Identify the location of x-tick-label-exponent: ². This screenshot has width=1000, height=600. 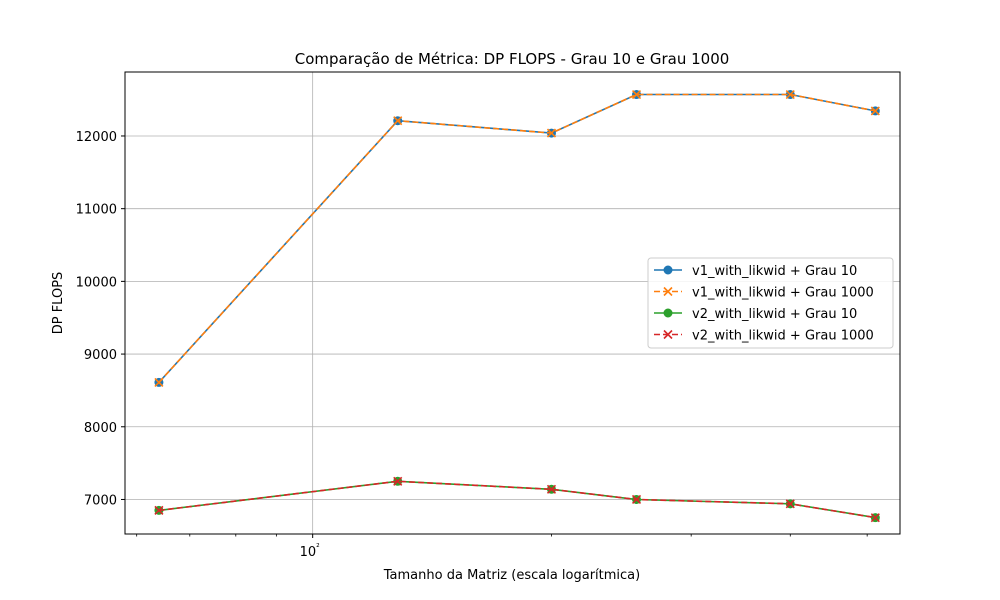
(318, 548).